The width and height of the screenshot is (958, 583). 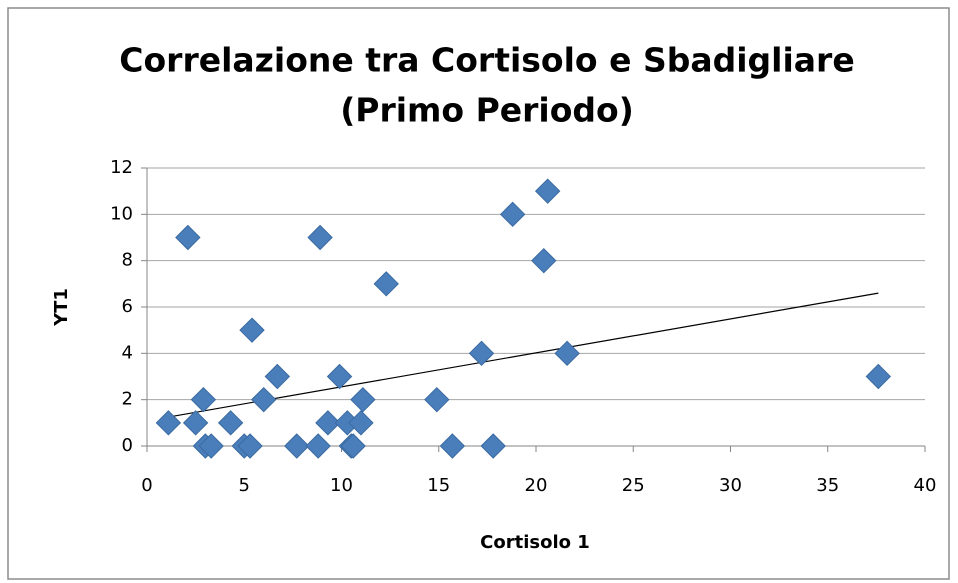 I want to click on y-axis-label: YT1, so click(x=61, y=307).